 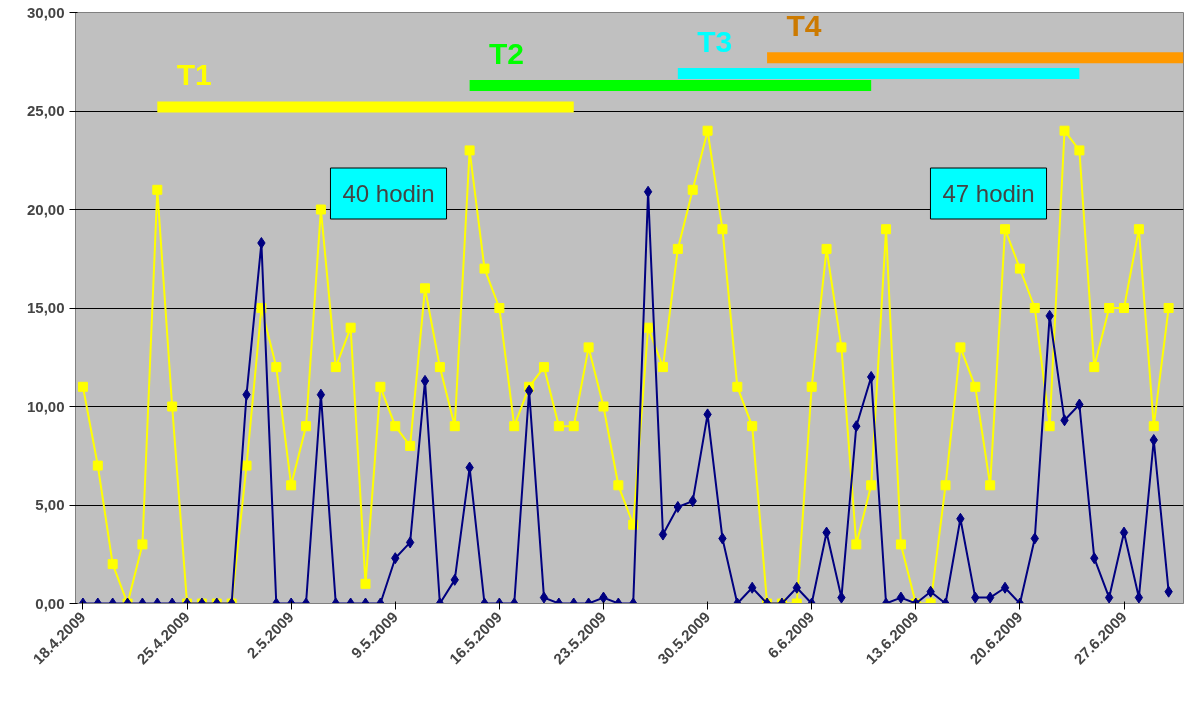 I want to click on annotation: T4, so click(x=804, y=26).